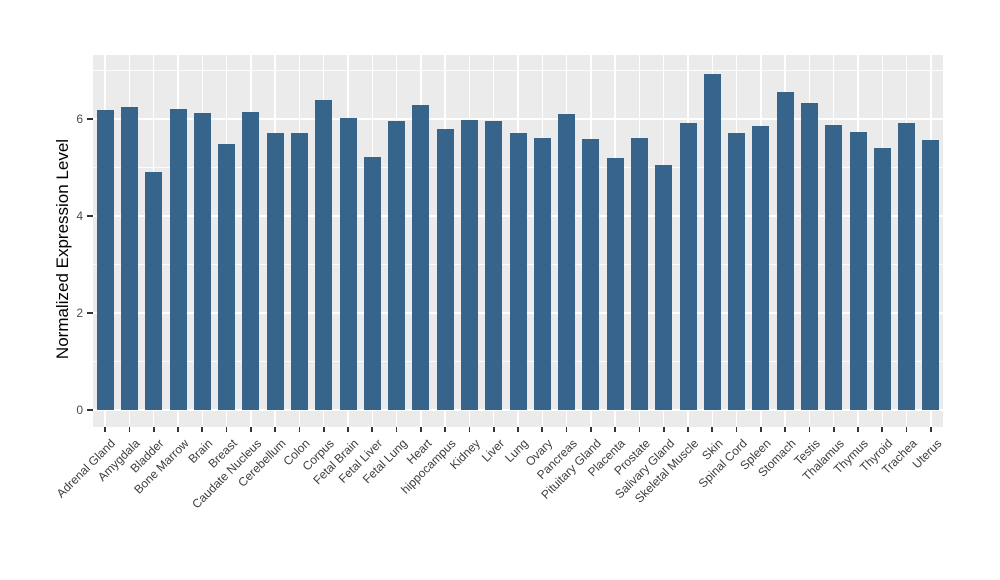 The height and width of the screenshot is (580, 1000). What do you see at coordinates (858, 271) in the screenshot?
I see `bar-thymus` at bounding box center [858, 271].